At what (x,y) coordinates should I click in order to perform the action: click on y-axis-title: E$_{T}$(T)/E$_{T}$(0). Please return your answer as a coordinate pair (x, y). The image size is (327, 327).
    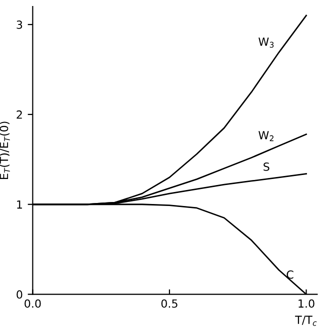
    Looking at the image, I should click on (5, 150).